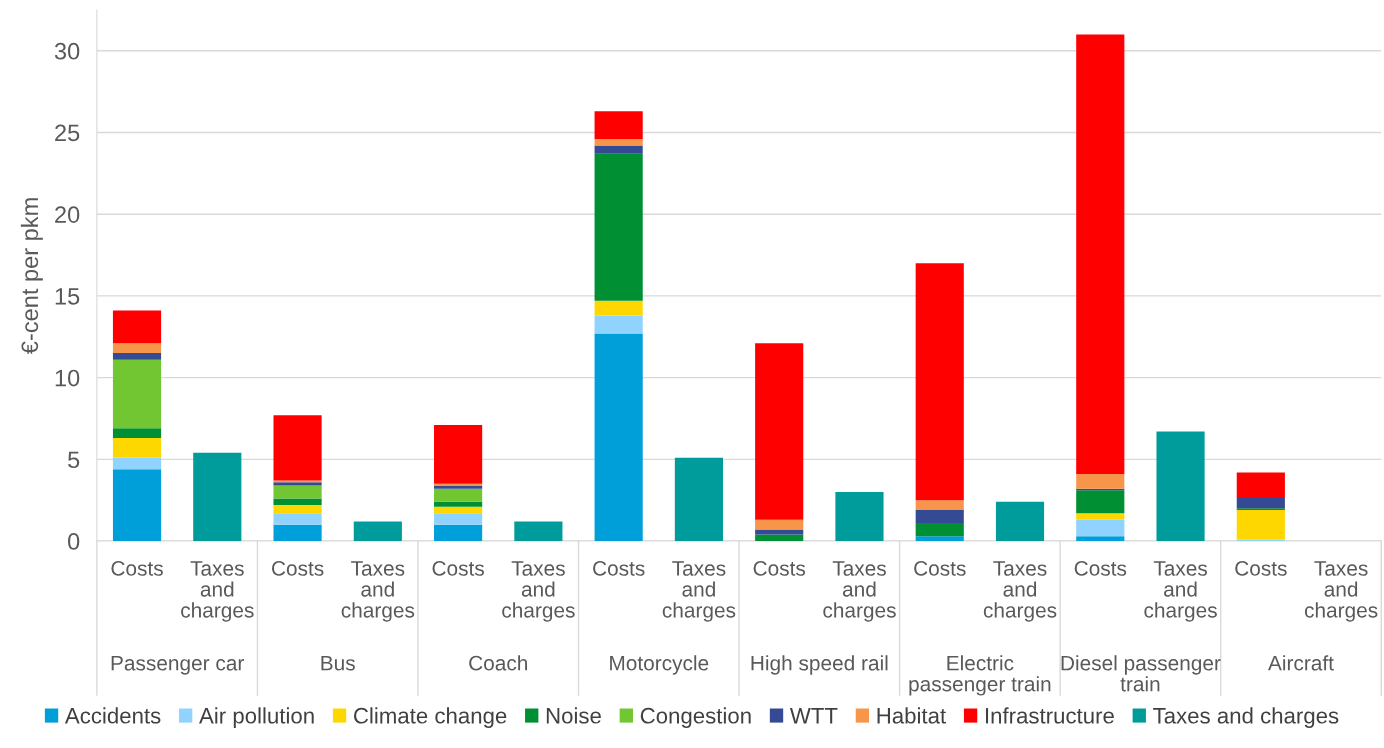 The width and height of the screenshot is (1384, 748). I want to click on text: Coach, so click(498, 663).